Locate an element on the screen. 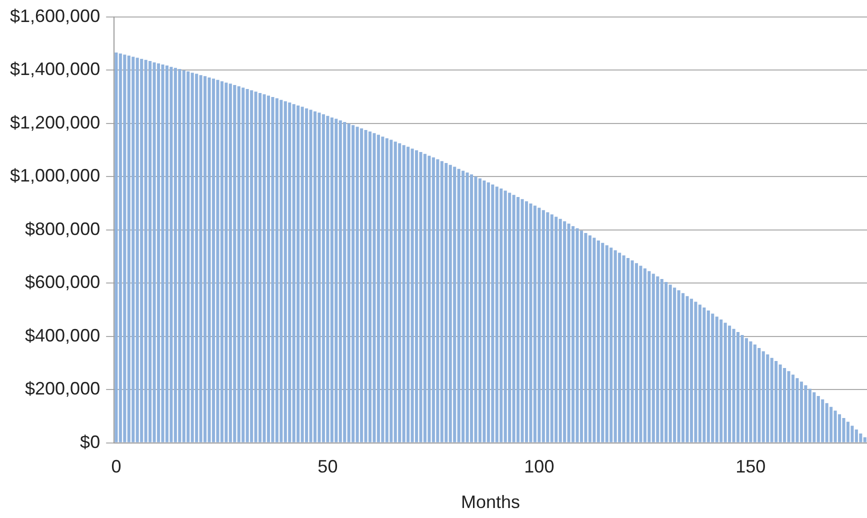  y-tick-label: $800,000 is located at coordinates (62, 228).